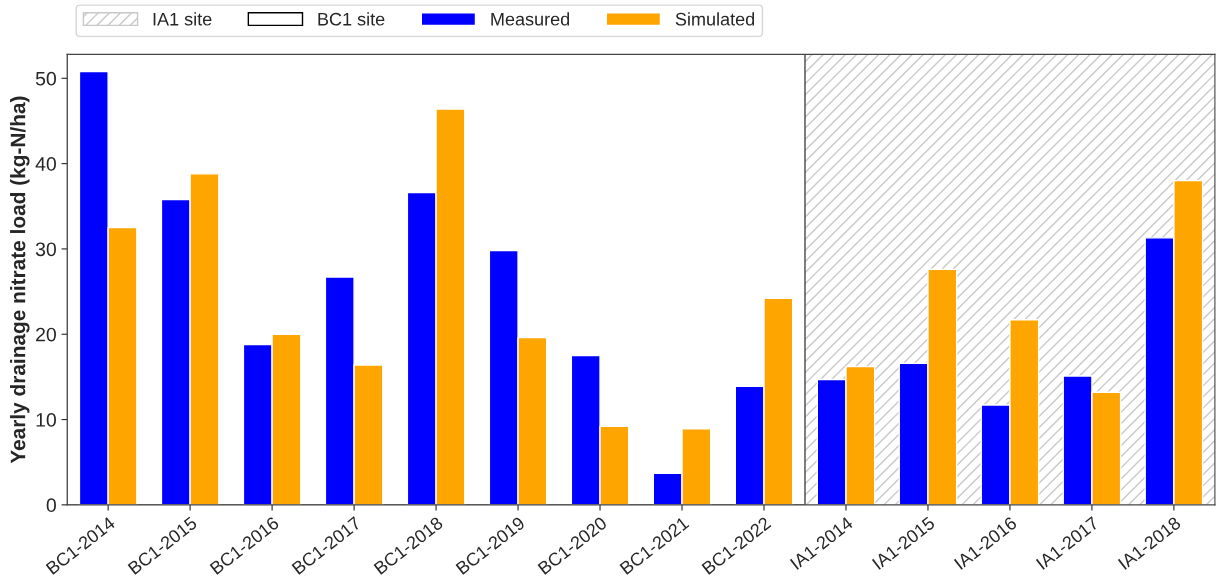 The image size is (1221, 585). Describe the element at coordinates (45, 78) in the screenshot. I see `y-tick-label: 50` at that location.